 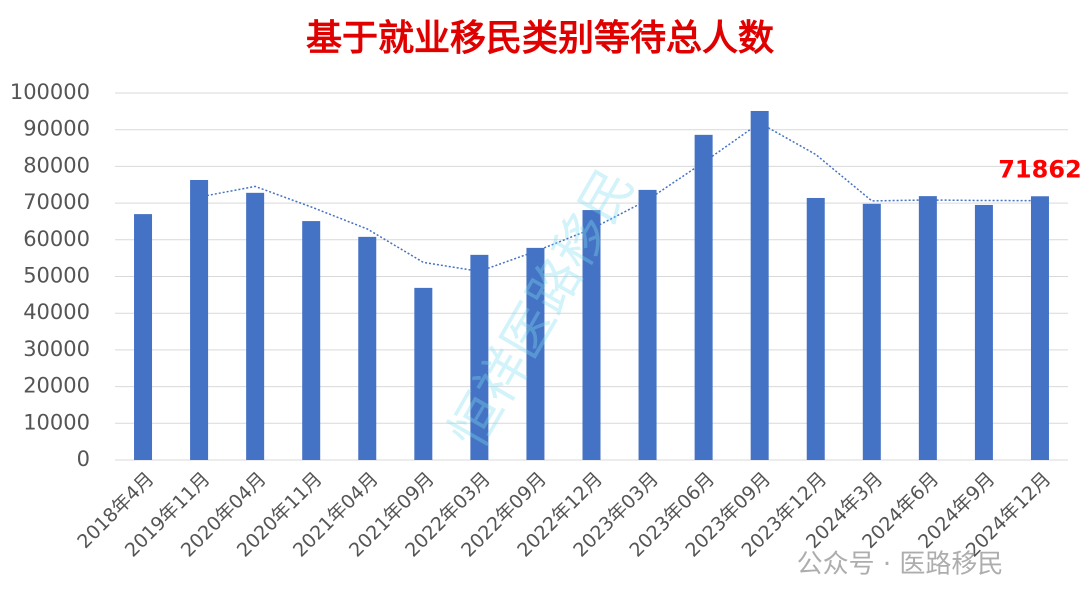 What do you see at coordinates (540, 38) in the screenshot?
I see `chart-title: 基于就业移民类别等待总人数` at bounding box center [540, 38].